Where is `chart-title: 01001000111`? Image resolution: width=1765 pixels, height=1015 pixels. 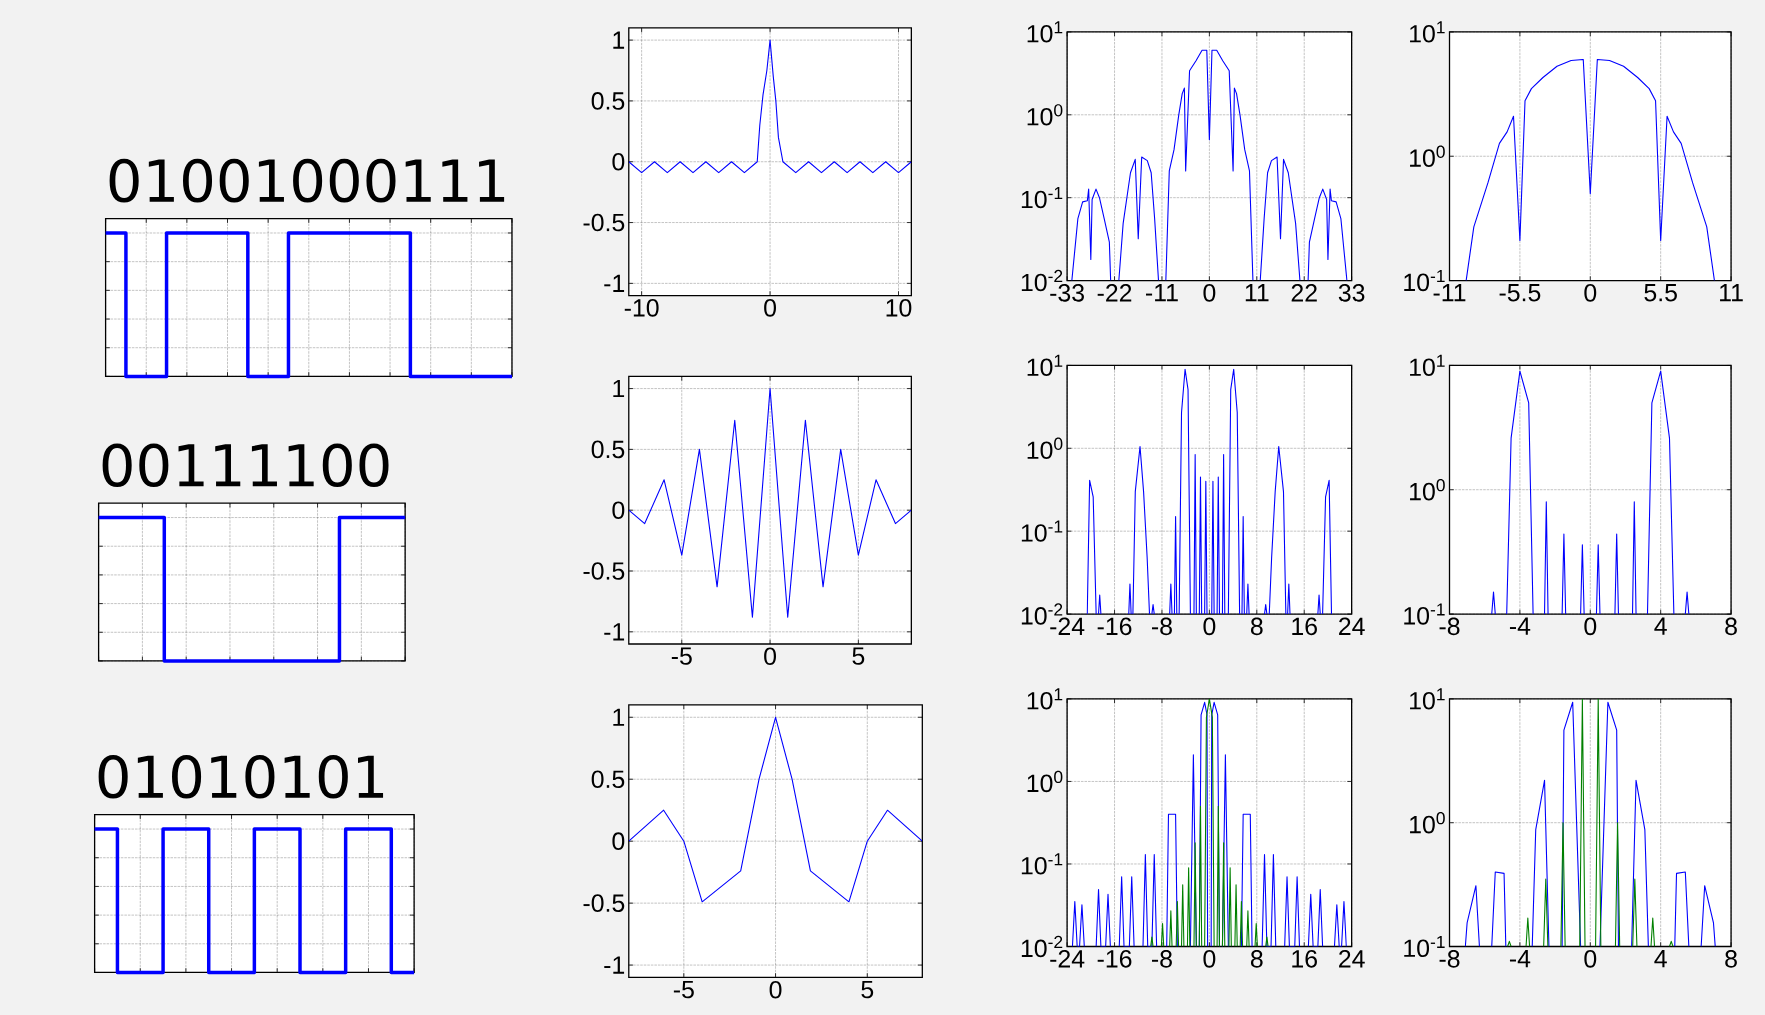
chart-title: 01001000111 is located at coordinates (307, 180).